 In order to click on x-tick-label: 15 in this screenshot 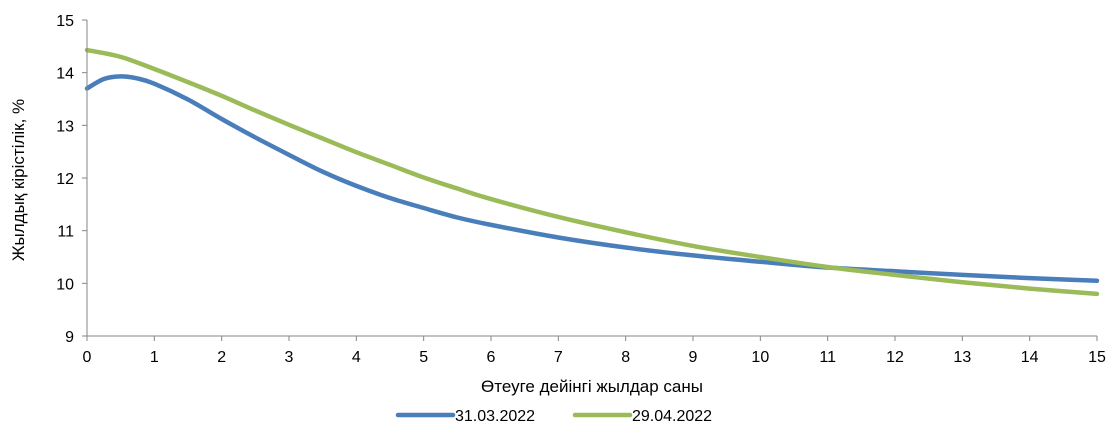, I will do `click(1097, 357)`.